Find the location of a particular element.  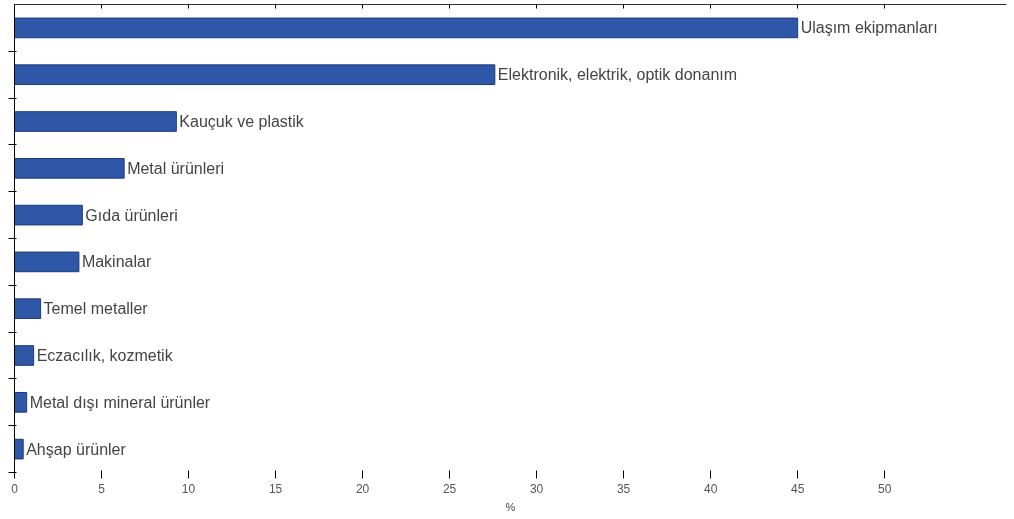

x-tick-label: 25 is located at coordinates (449, 488).